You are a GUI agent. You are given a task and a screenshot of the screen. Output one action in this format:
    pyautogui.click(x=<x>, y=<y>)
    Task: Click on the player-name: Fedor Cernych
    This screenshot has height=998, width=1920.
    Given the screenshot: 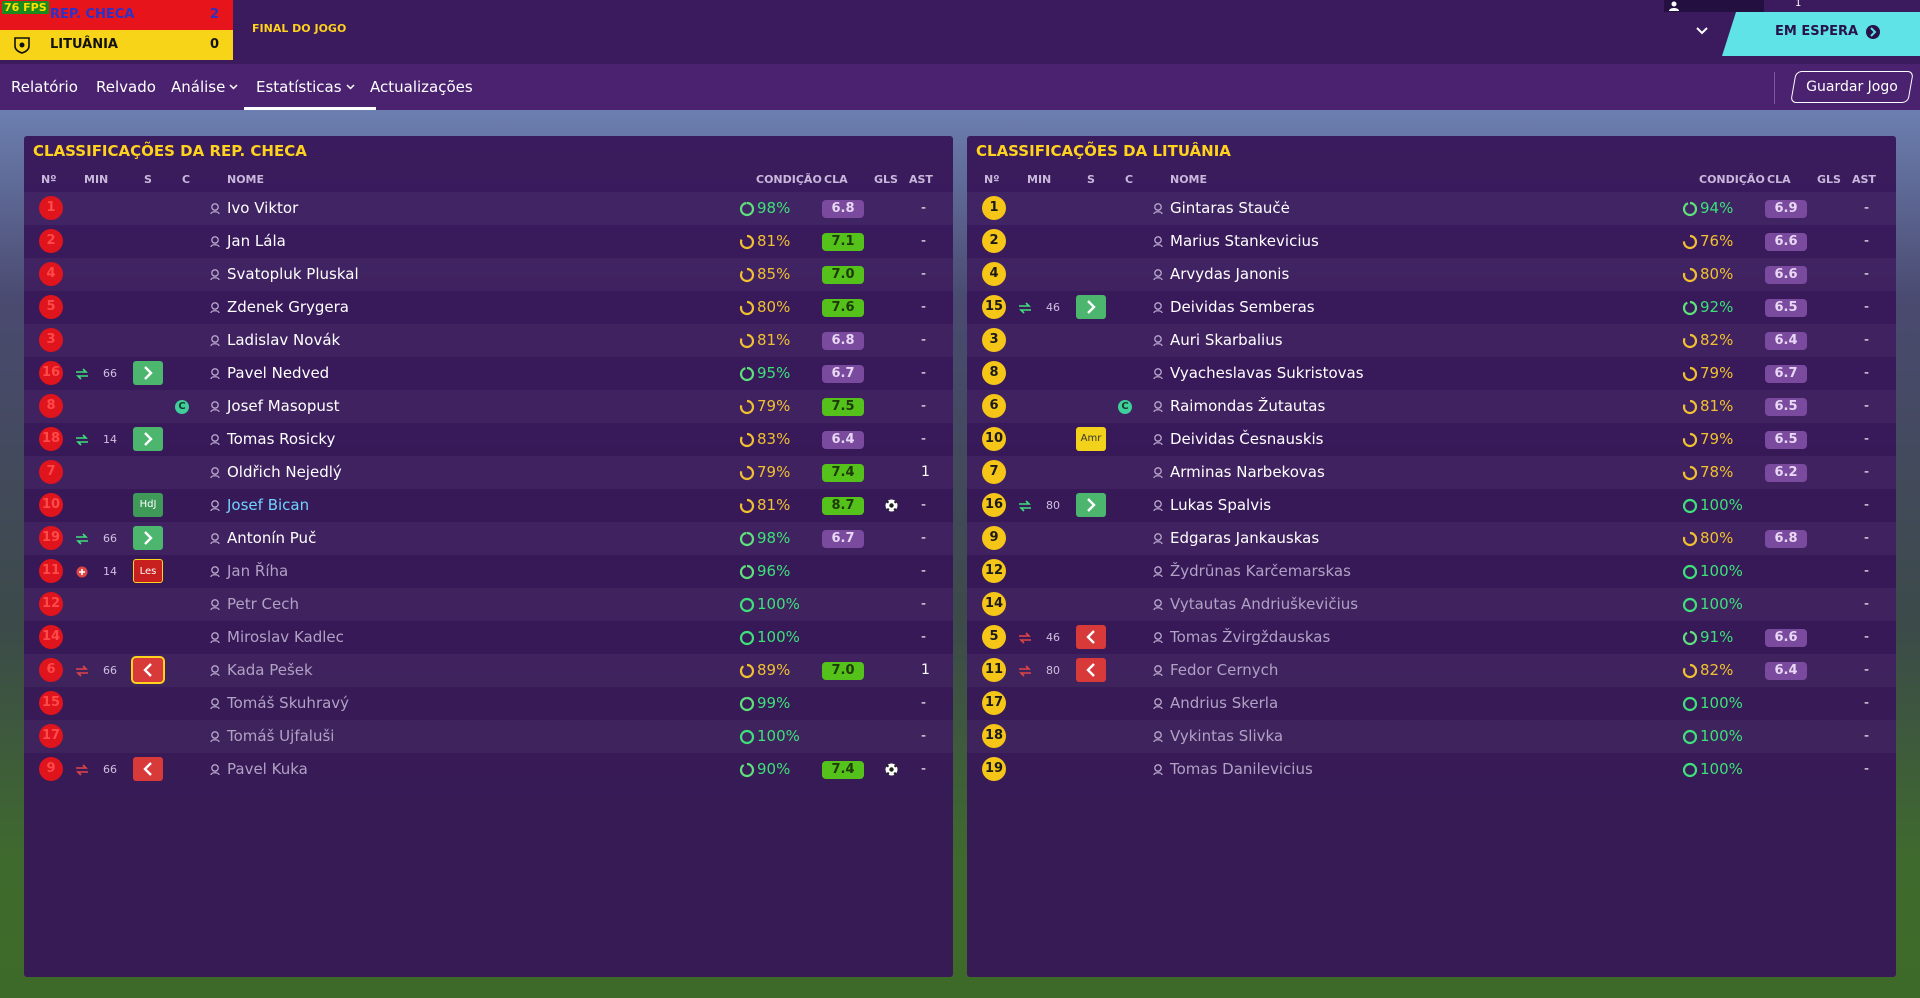 What is the action you would take?
    pyautogui.click(x=1224, y=670)
    